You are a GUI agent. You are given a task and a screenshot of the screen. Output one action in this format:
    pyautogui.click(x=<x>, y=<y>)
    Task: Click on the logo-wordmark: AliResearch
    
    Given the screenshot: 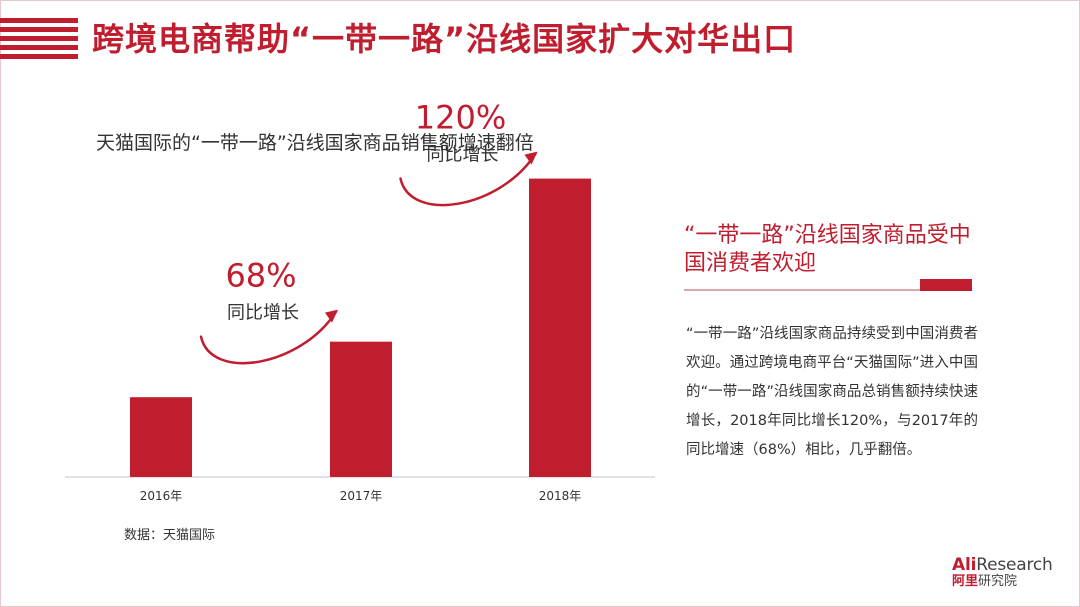 What is the action you would take?
    pyautogui.click(x=1002, y=565)
    